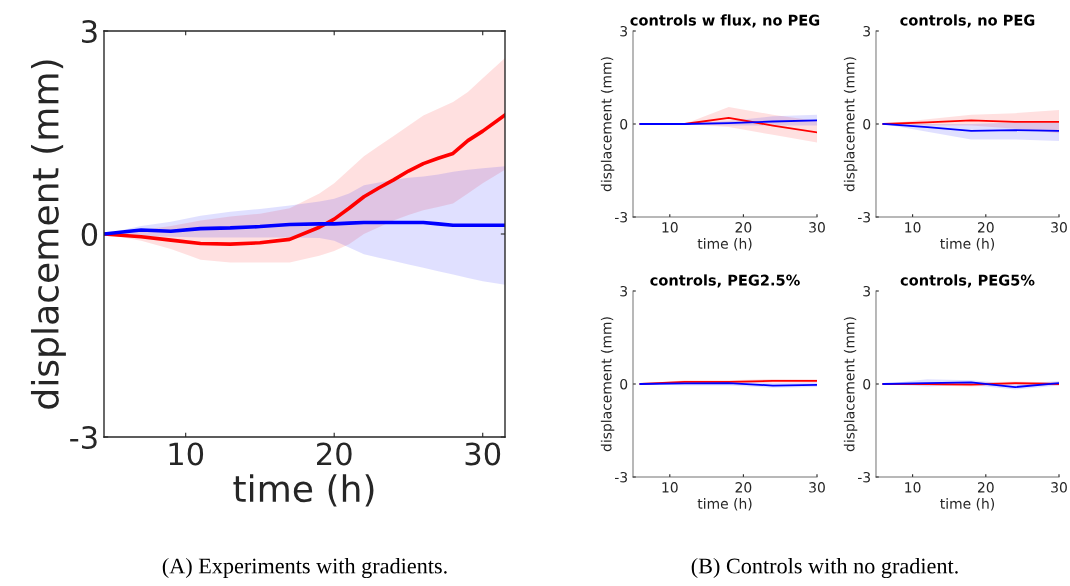  What do you see at coordinates (304, 568) in the screenshot?
I see `text: (A) Experiments with gradients.` at bounding box center [304, 568].